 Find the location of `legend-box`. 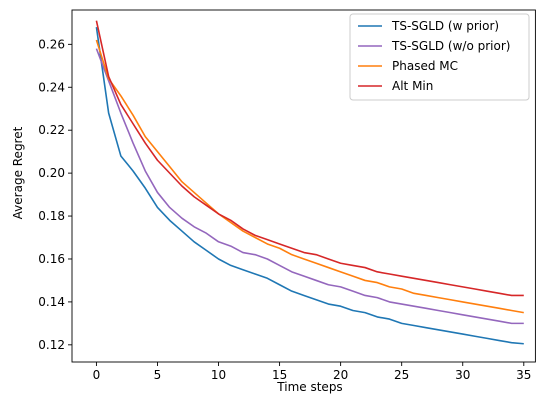

legend-box is located at coordinates (439, 57).